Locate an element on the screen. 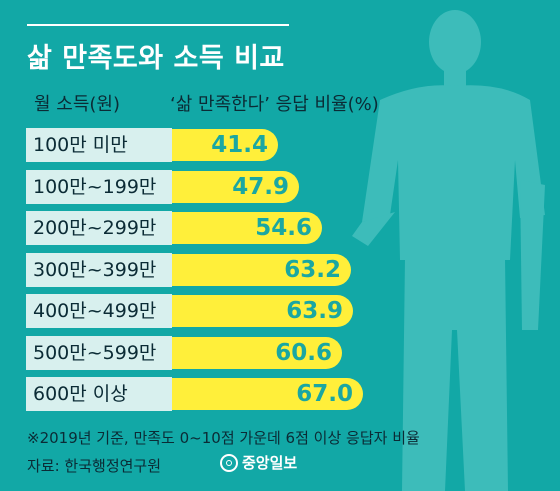 This screenshot has height=491, width=560. value-label: 63.9 is located at coordinates (314, 311).